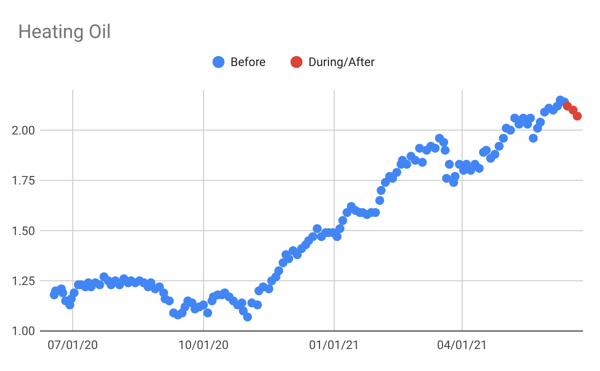 The image size is (600, 371). I want to click on x-tick-label: 01/01/21, so click(334, 345).